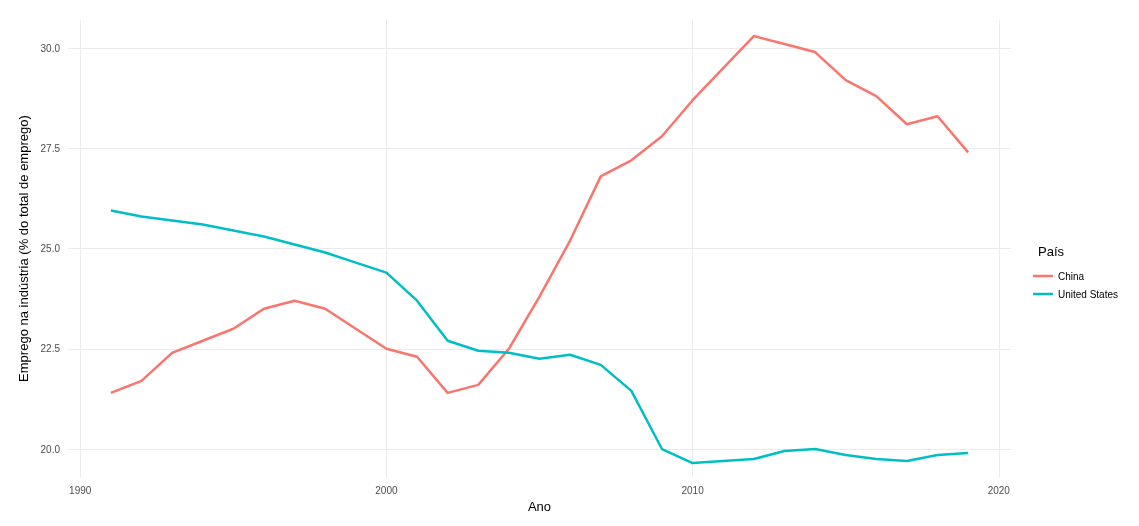 Image resolution: width=1139 pixels, height=526 pixels. What do you see at coordinates (50, 48) in the screenshot?
I see `y-tick-label: 30.0` at bounding box center [50, 48].